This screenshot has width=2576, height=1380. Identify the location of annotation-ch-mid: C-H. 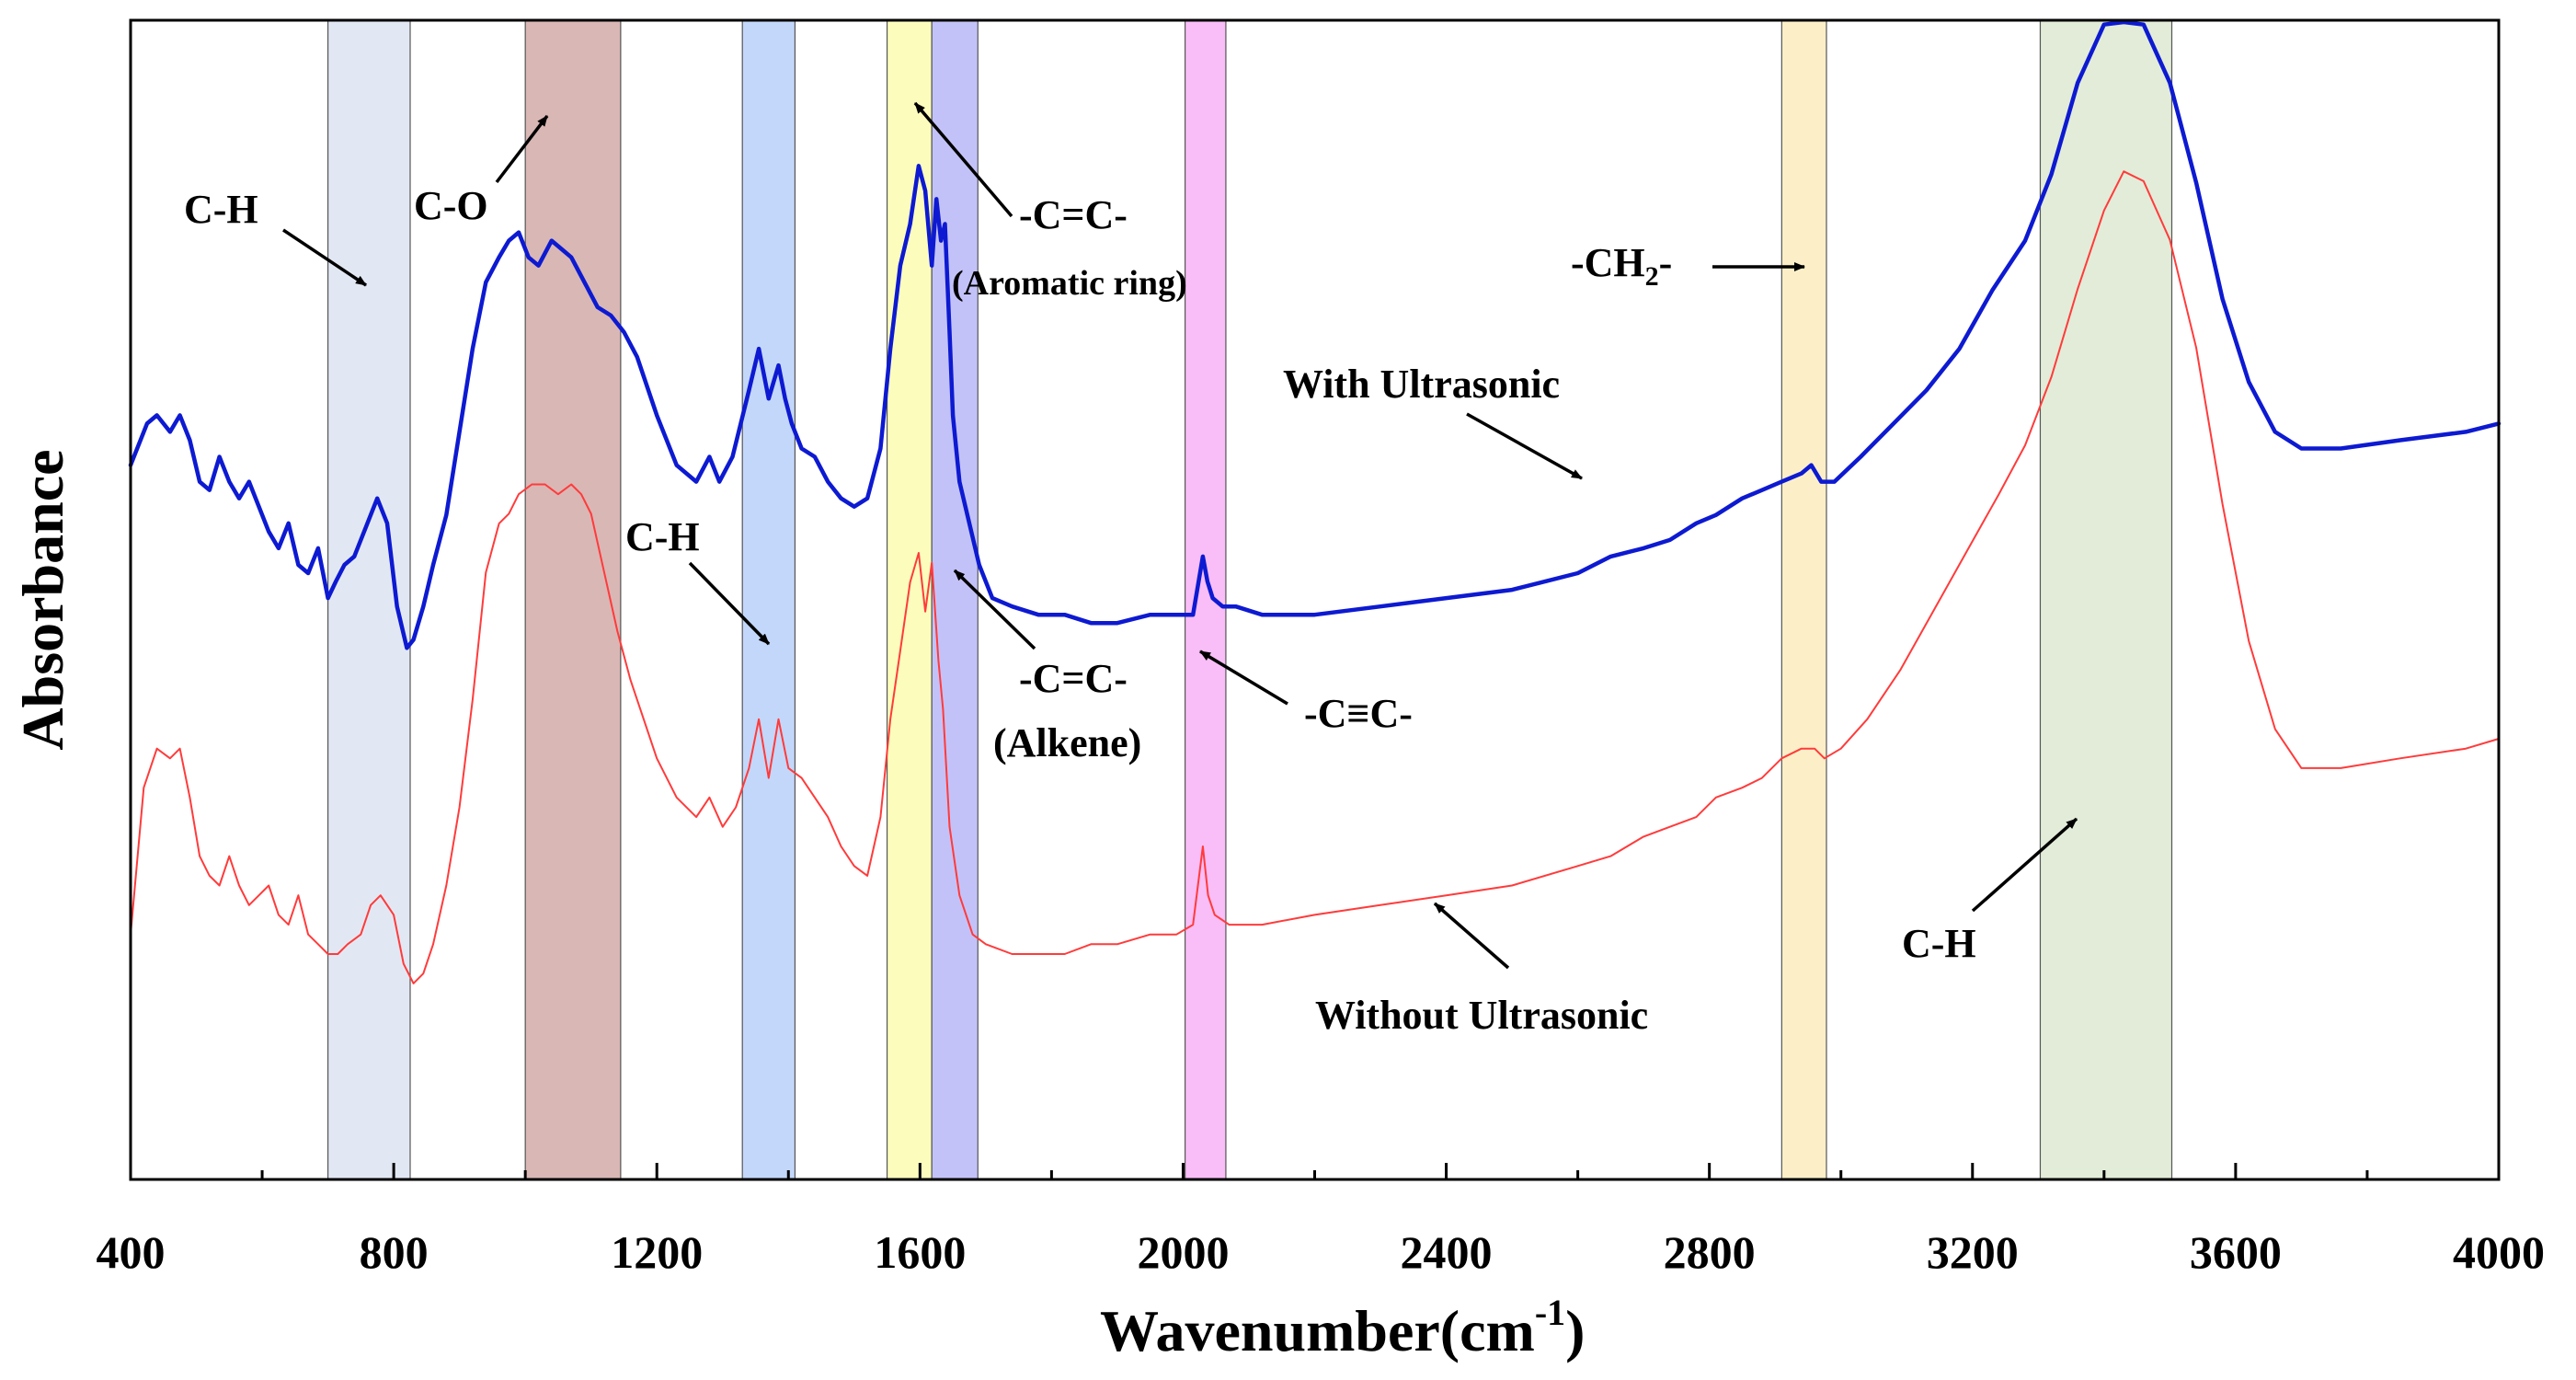
(662, 536).